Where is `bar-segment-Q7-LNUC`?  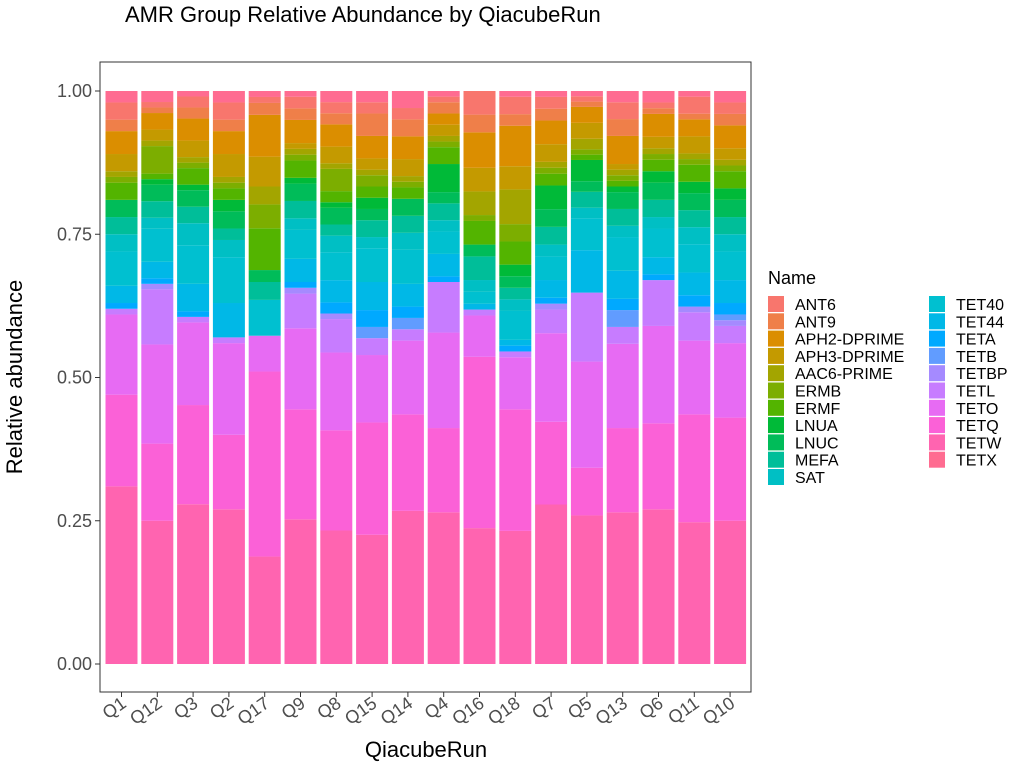
bar-segment-Q7-LNUC is located at coordinates (551, 218).